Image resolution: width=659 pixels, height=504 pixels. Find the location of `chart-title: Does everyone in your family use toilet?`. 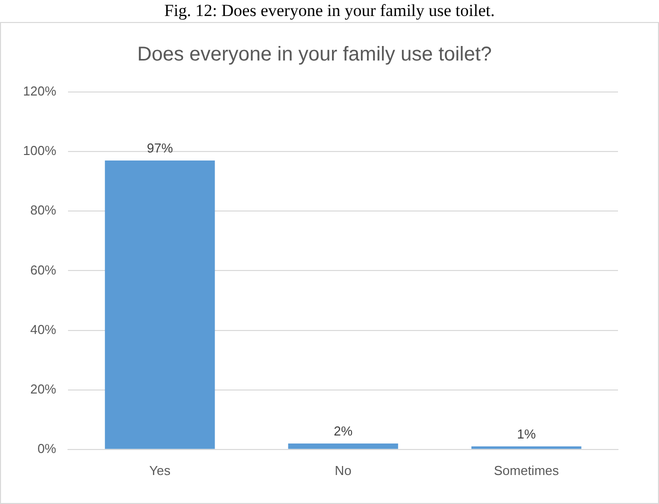

chart-title: Does everyone in your family use toilet? is located at coordinates (314, 55).